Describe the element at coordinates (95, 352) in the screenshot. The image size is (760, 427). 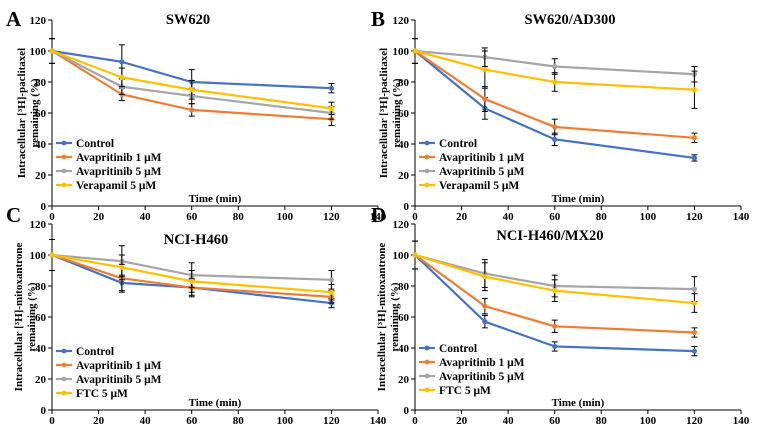
I see `legend-label: Control` at that location.